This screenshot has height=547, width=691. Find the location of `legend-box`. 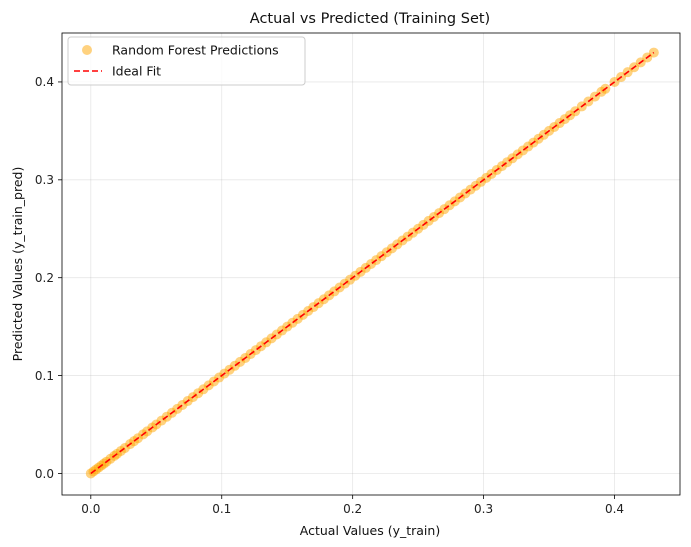

legend-box is located at coordinates (186, 61).